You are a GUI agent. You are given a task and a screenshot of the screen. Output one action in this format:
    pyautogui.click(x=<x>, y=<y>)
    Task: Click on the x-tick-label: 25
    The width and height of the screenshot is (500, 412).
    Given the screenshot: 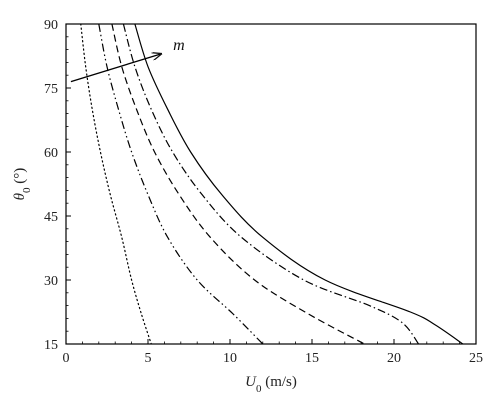 What is the action you would take?
    pyautogui.click(x=476, y=358)
    